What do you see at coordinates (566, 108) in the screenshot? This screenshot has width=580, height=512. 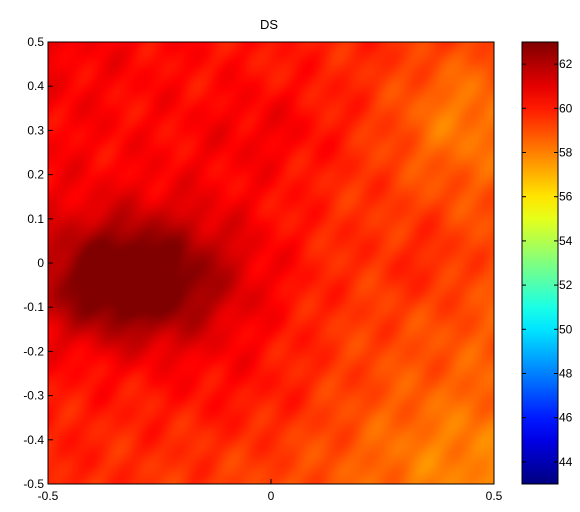 I see `colorbar-tick-label: 60` at bounding box center [566, 108].